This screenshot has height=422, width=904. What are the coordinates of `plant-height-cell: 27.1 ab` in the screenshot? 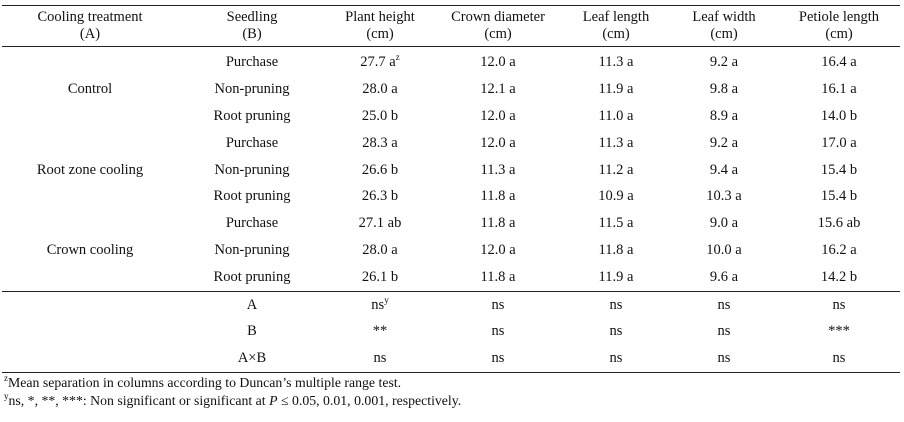 It's located at (380, 223).